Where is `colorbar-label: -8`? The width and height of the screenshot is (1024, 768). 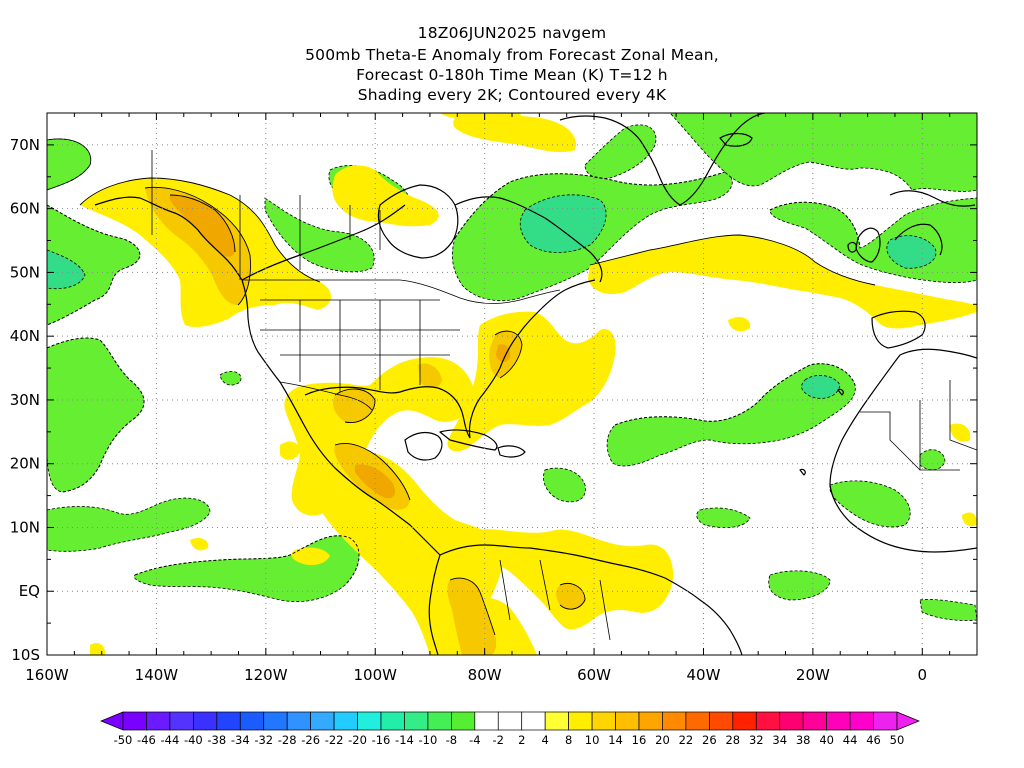
colorbar-label: -8 is located at coordinates (451, 740).